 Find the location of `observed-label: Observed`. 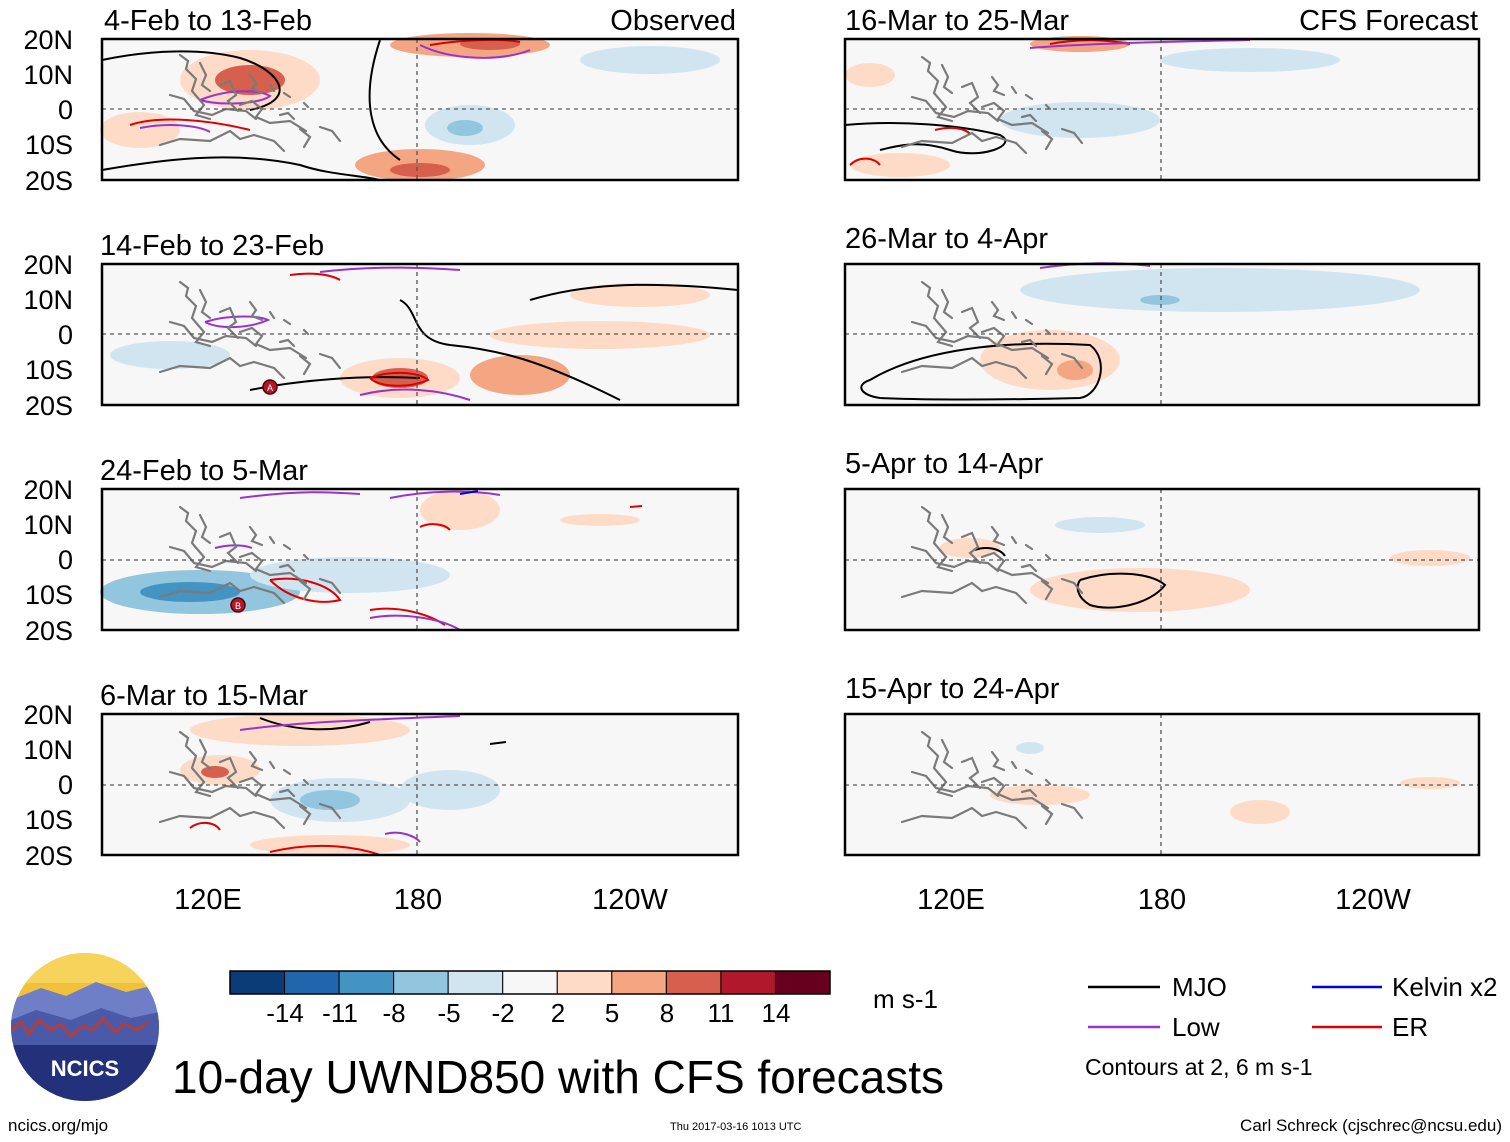

observed-label: Observed is located at coordinates (673, 21).